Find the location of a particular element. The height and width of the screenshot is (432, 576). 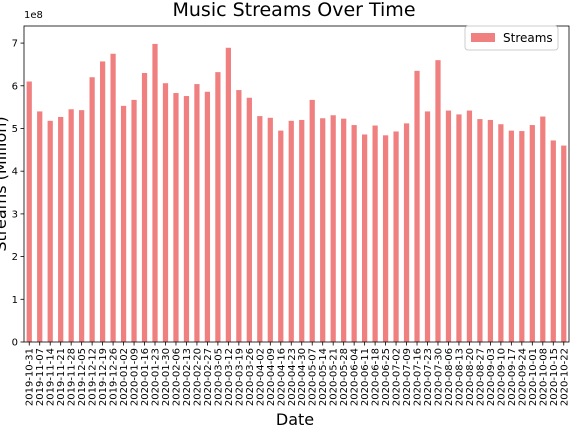

x-tick-label: 2020-02-06 is located at coordinates (176, 377).